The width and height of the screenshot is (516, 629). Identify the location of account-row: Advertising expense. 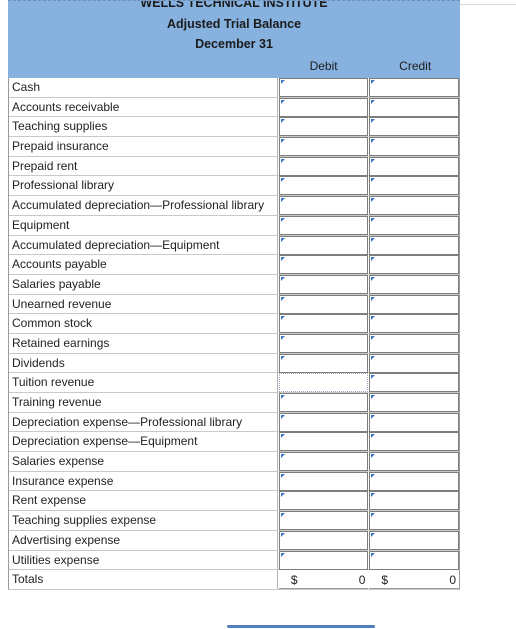
(234, 540).